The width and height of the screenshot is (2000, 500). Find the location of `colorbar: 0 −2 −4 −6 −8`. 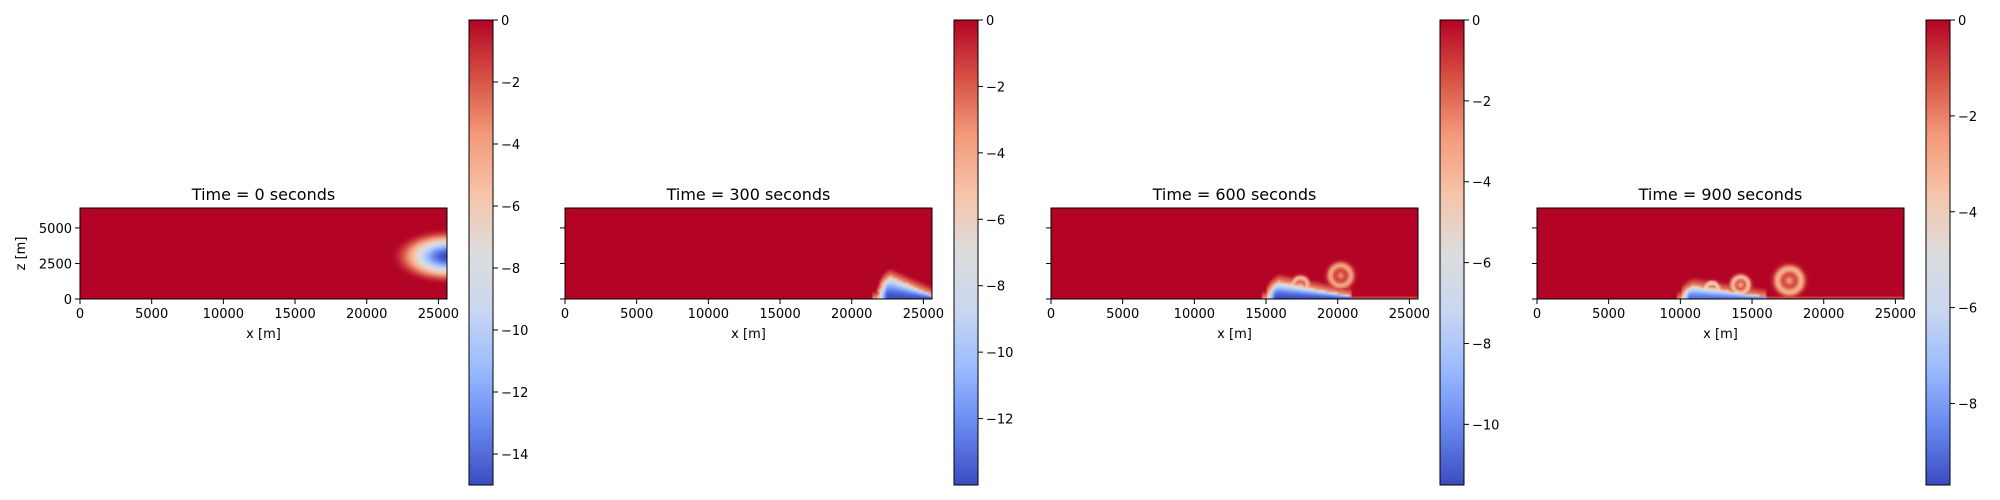

colorbar: 0 −2 −4 −6 −8 is located at coordinates (1951, 250).